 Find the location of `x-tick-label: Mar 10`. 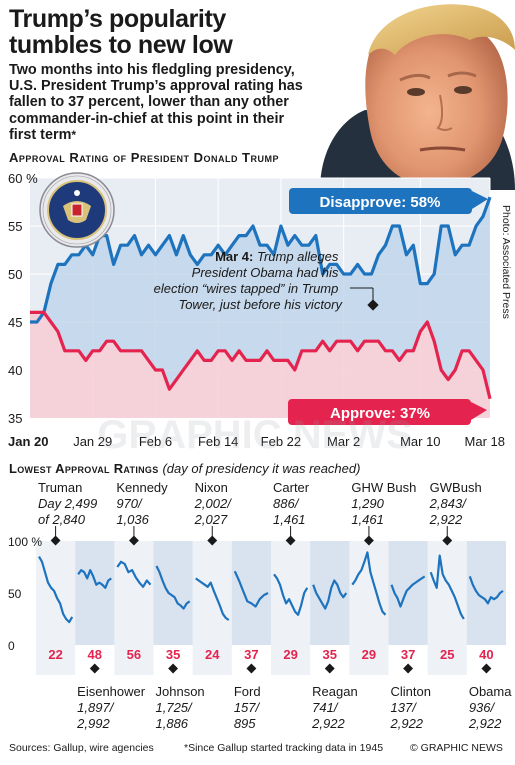

x-tick-label: Mar 10 is located at coordinates (420, 441).